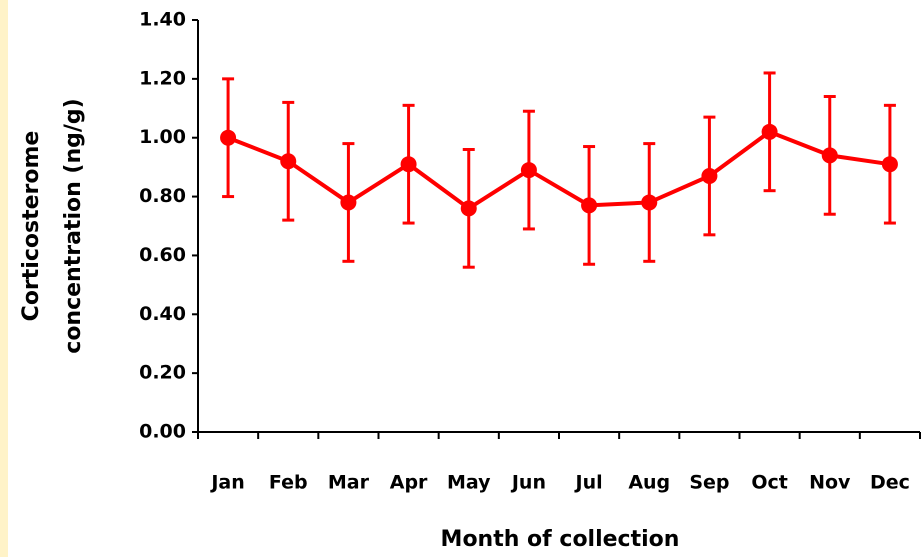  I want to click on y-tick-label: 1.00, so click(162, 137).